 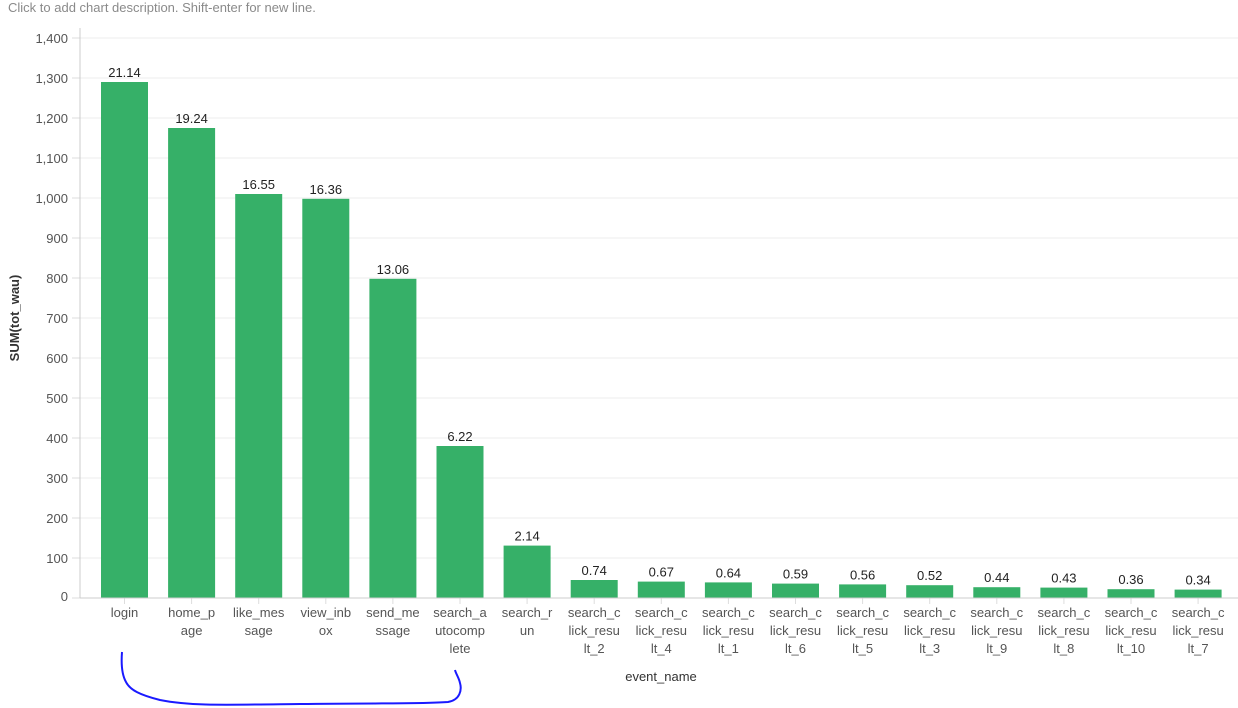 What do you see at coordinates (192, 363) in the screenshot?
I see `bar-home_page` at bounding box center [192, 363].